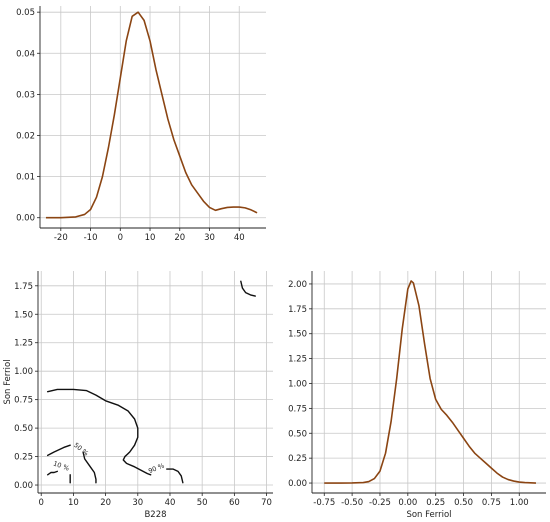  I want to click on x-tick-label: 0.25, so click(435, 503).